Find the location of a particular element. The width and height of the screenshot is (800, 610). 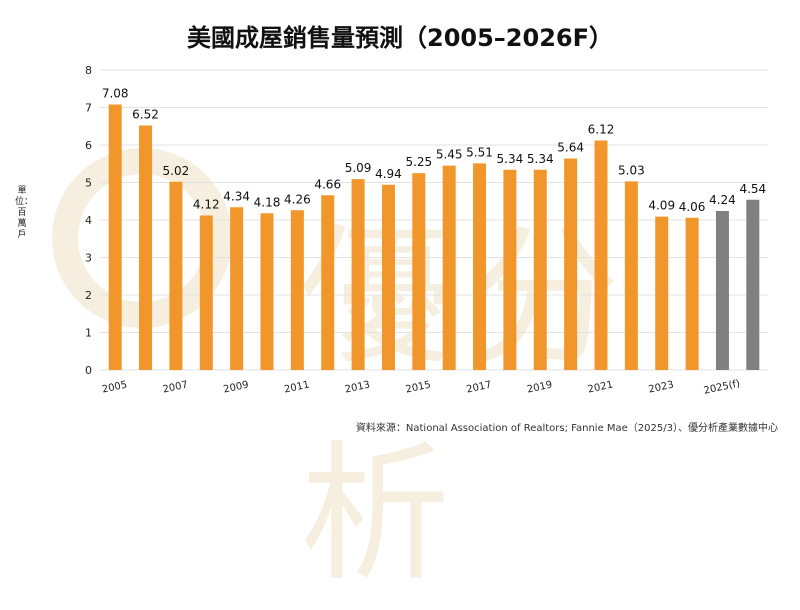

y-tick-label: 1 is located at coordinates (88, 333).